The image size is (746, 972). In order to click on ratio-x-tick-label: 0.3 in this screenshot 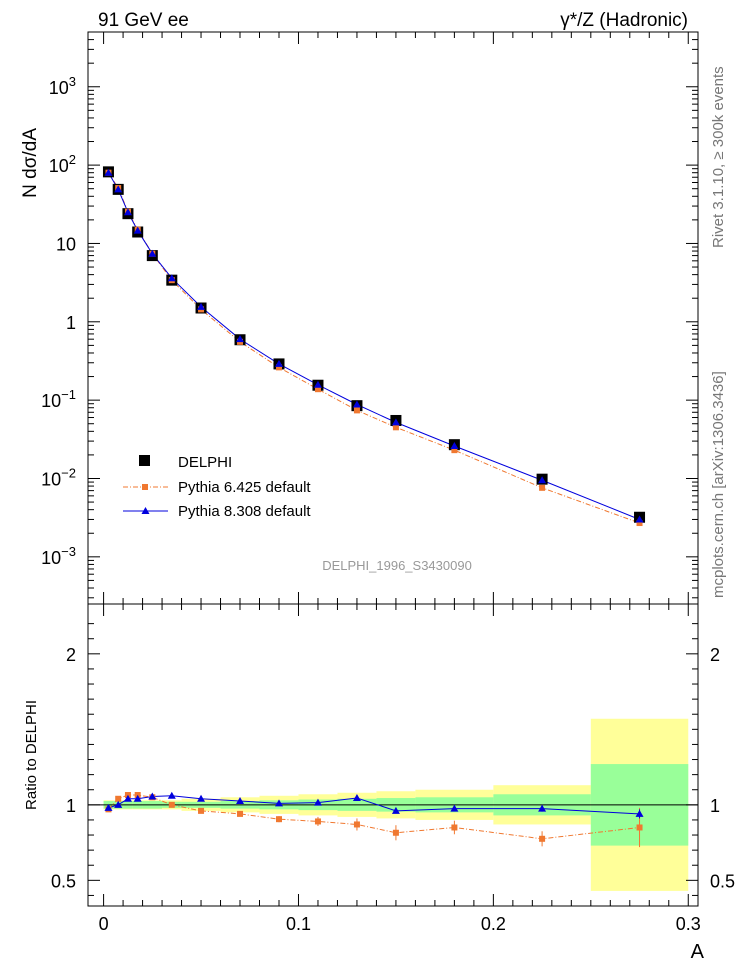, I will do `click(688, 924)`.